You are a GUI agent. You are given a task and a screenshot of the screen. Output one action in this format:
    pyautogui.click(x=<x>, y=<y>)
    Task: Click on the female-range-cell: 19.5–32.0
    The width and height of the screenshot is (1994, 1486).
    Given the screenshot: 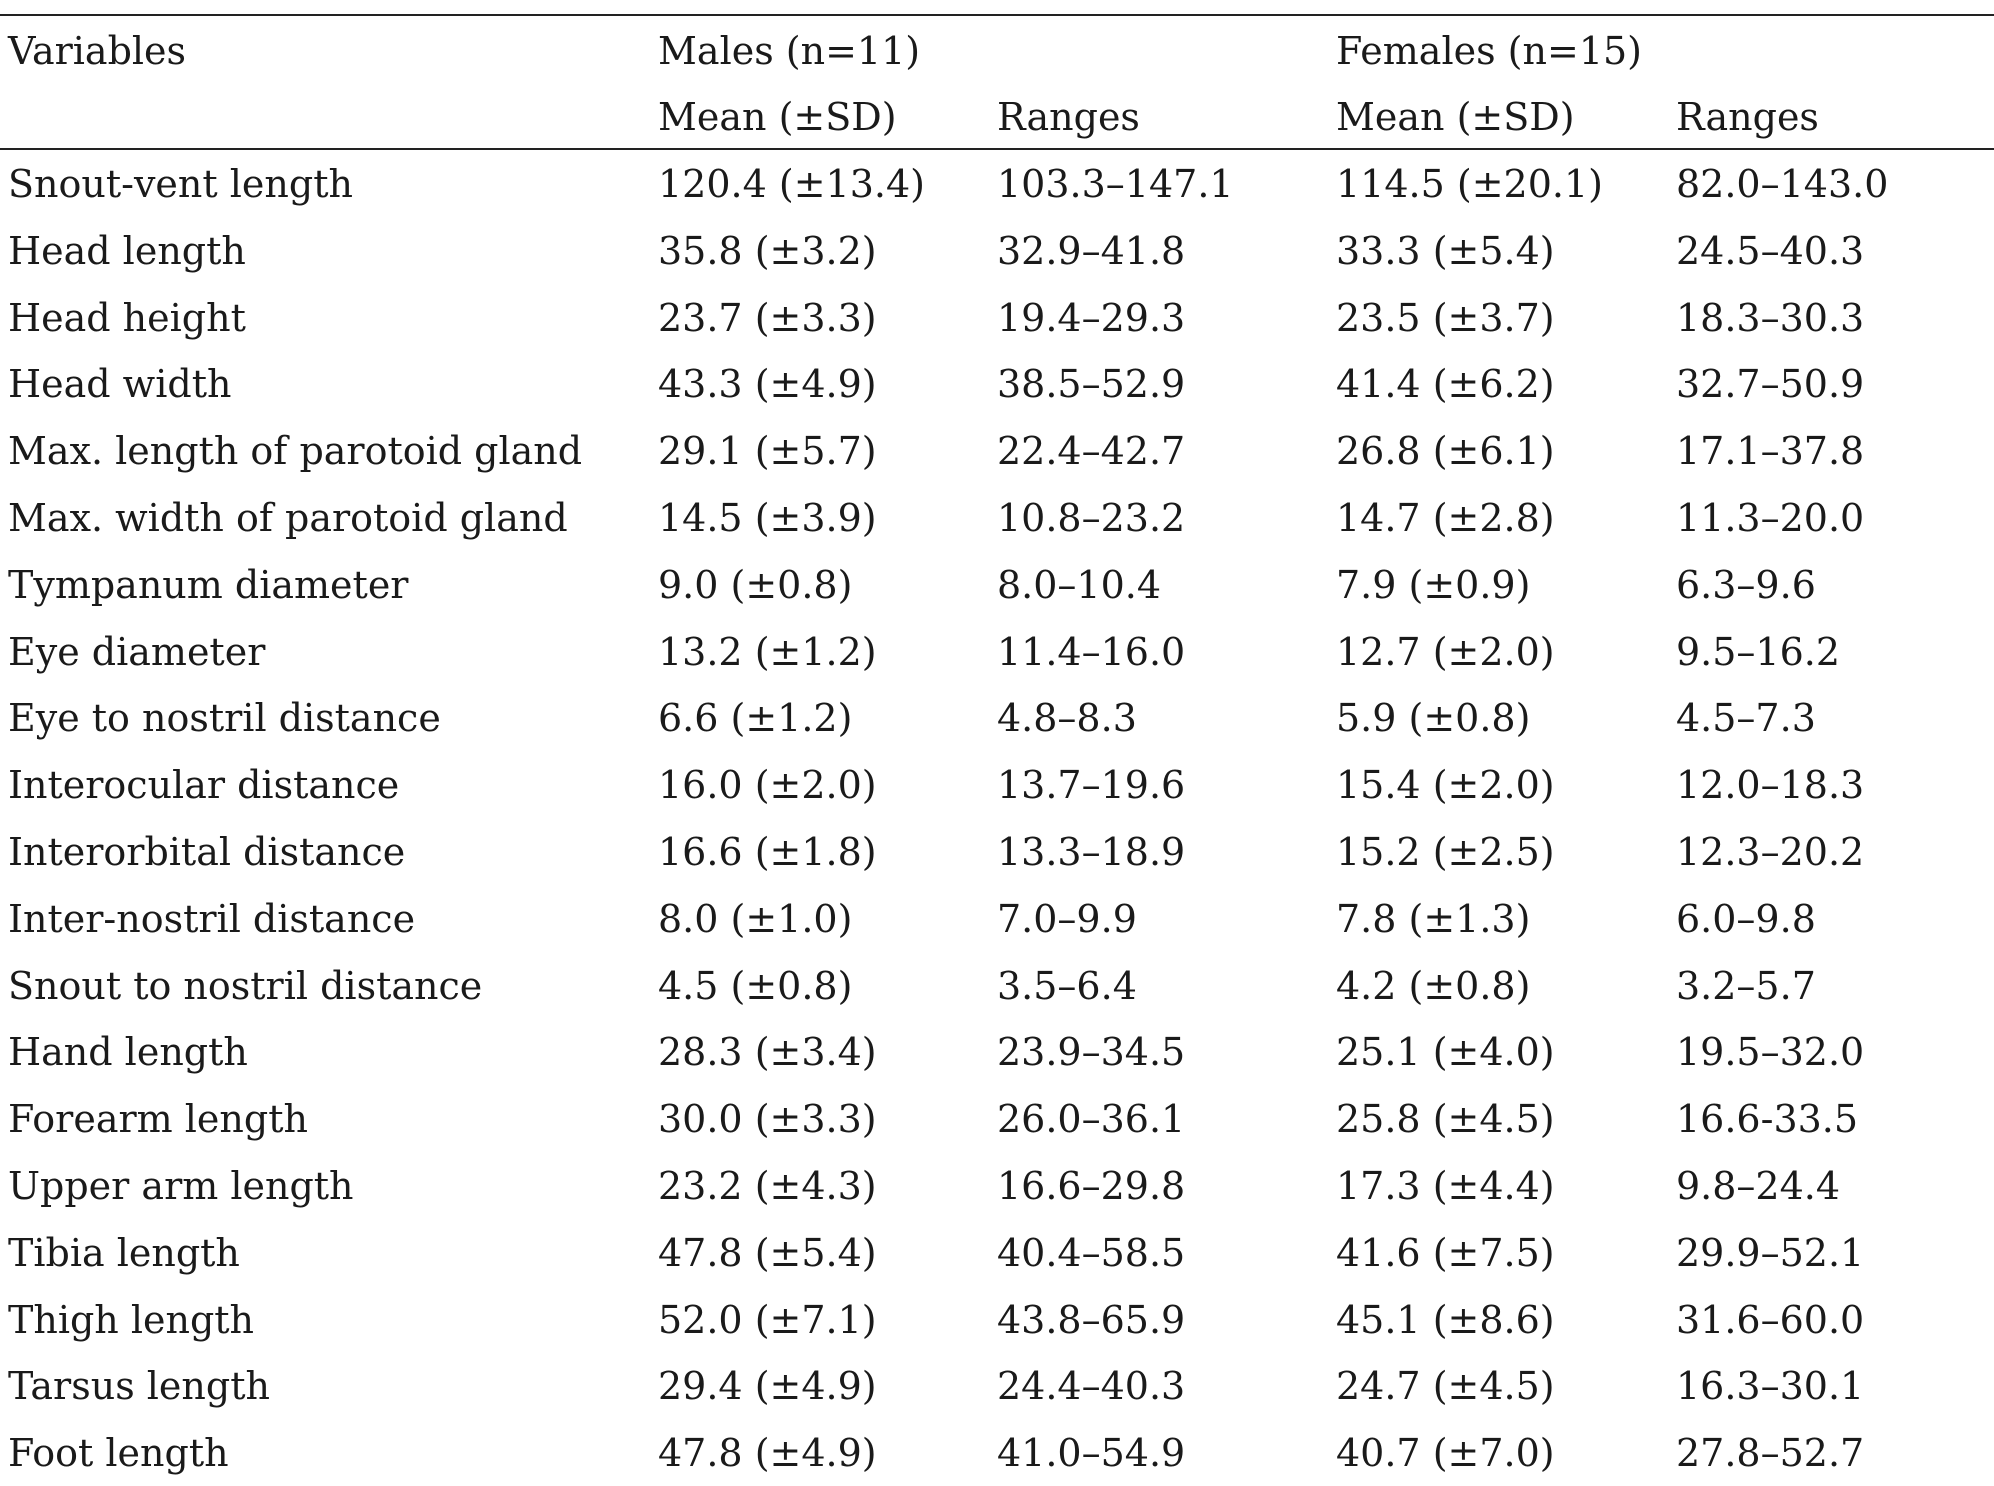 What is the action you would take?
    pyautogui.click(x=1770, y=1052)
    